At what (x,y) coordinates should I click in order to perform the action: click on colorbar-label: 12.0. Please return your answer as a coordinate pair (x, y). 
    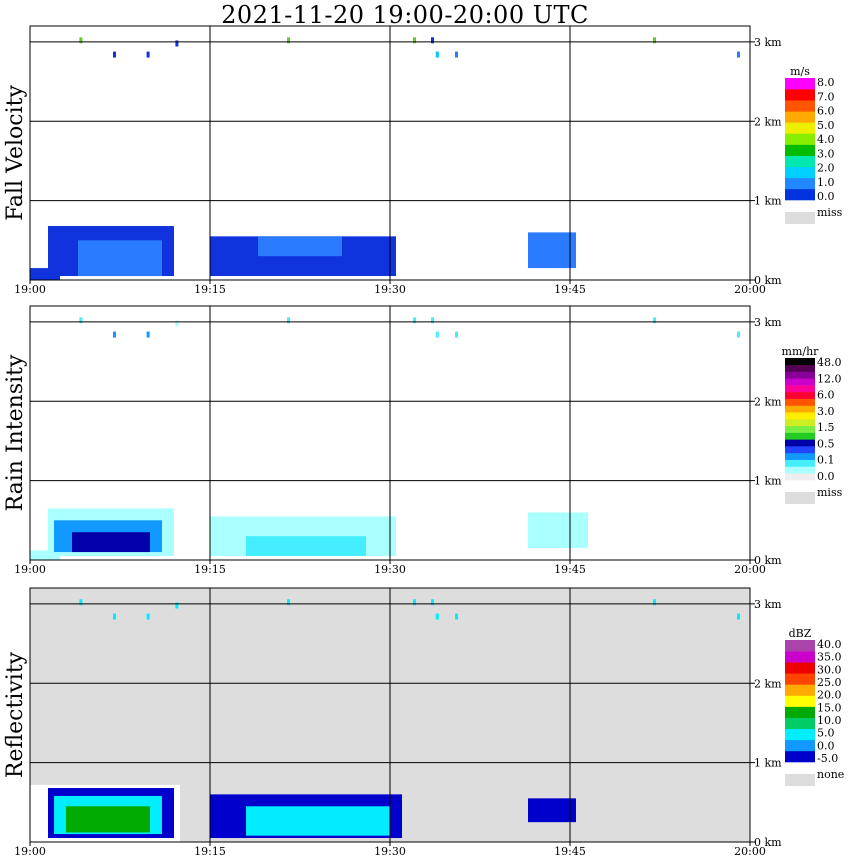
    Looking at the image, I should click on (829, 378).